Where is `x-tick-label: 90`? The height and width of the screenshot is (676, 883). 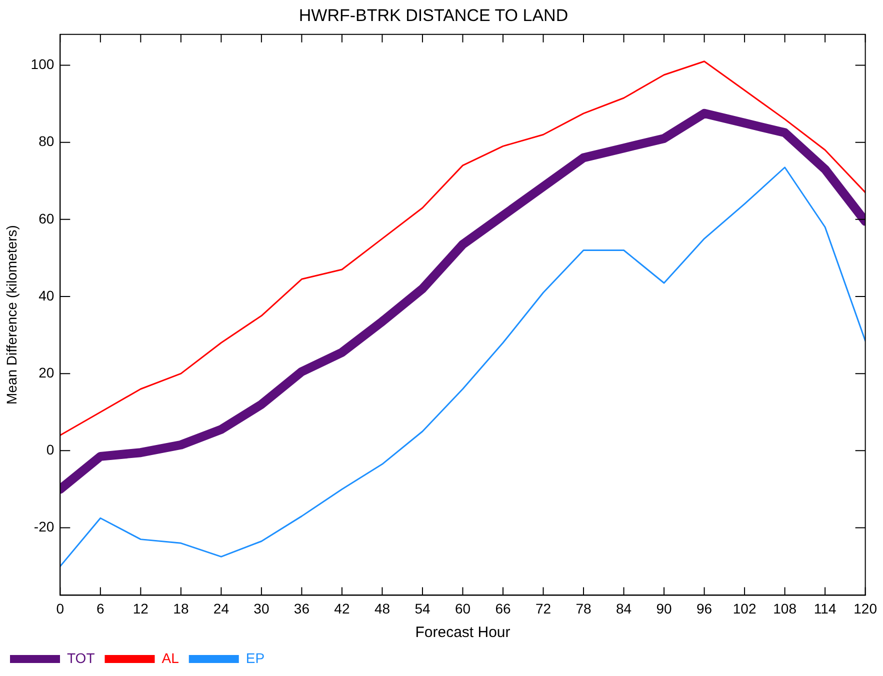 x-tick-label: 90 is located at coordinates (664, 608).